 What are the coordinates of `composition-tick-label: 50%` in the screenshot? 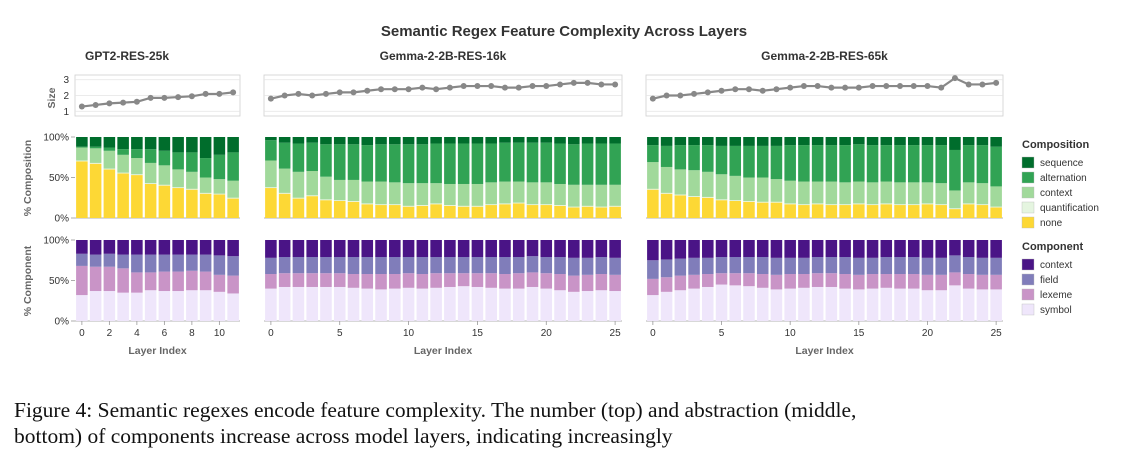 It's located at (59, 178).